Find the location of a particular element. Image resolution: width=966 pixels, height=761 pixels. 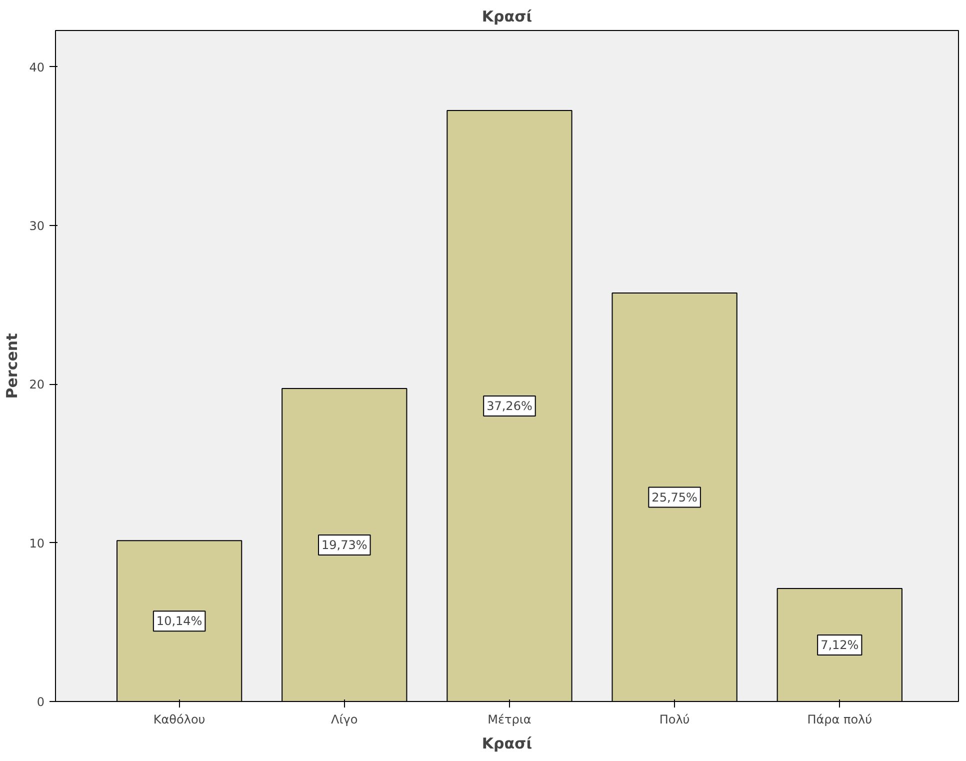

y-tick-label: 0 is located at coordinates (40, 702).